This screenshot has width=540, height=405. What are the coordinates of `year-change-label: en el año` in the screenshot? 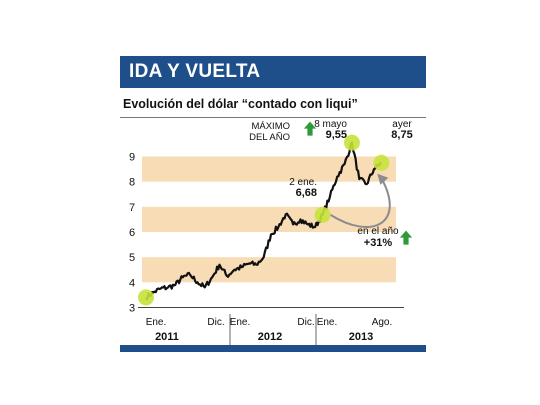 It's located at (378, 231).